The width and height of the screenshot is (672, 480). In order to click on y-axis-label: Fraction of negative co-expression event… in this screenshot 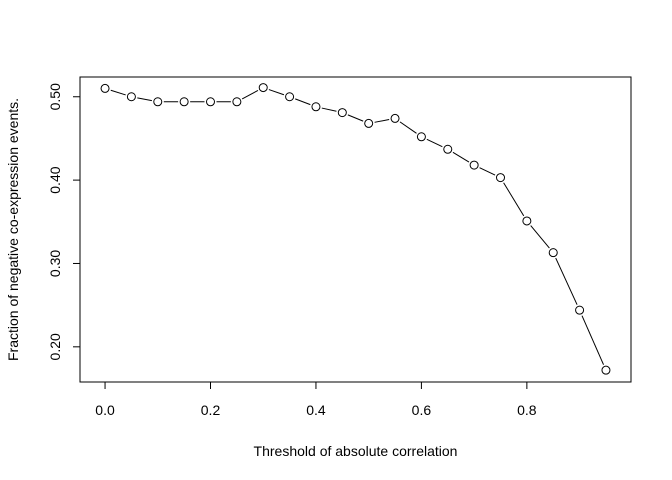, I will do `click(13, 229)`.